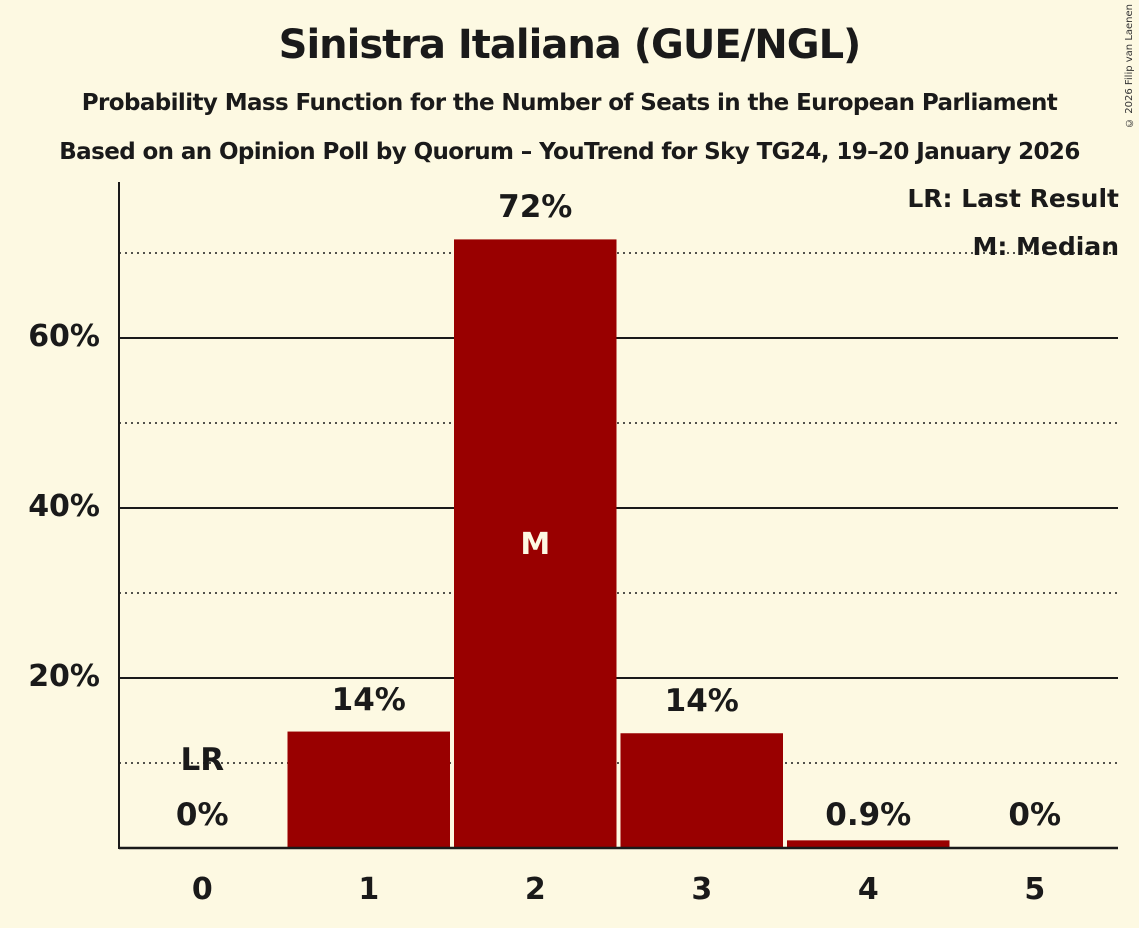  I want to click on bar-value-label: 0.9%, so click(868, 815).